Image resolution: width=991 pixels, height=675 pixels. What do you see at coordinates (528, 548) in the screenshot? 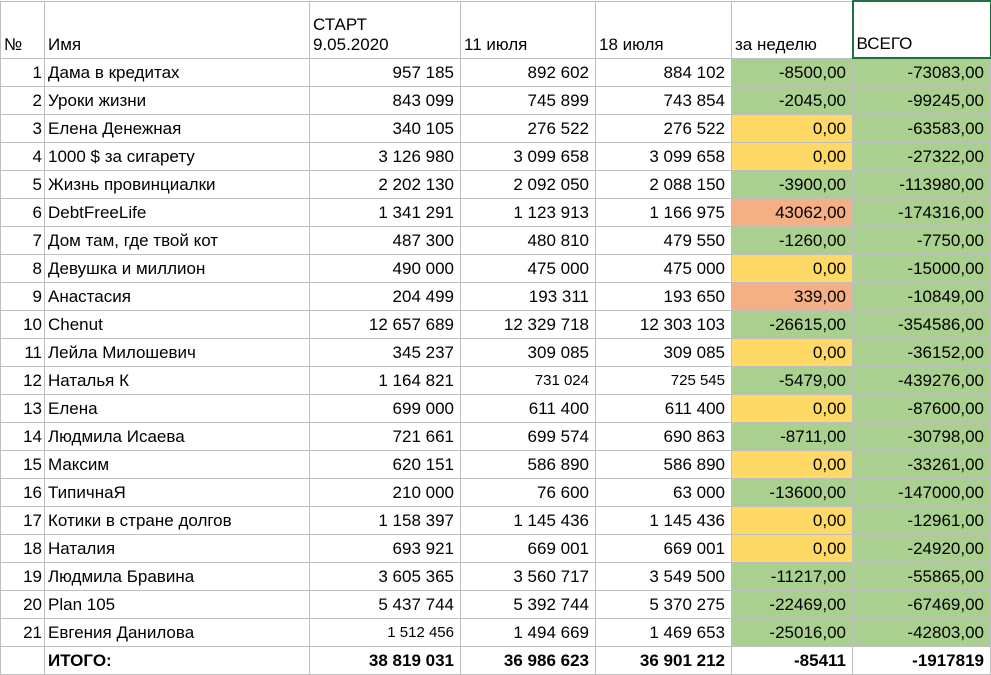
I see `jul11-cell: 669 001` at bounding box center [528, 548].